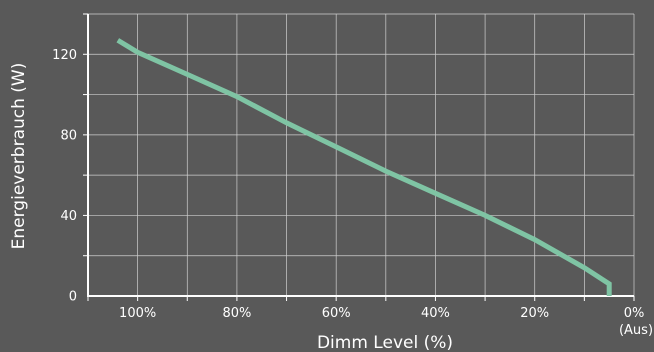  Describe the element at coordinates (236, 313) in the screenshot. I see `x-tick-label: 80%` at that location.